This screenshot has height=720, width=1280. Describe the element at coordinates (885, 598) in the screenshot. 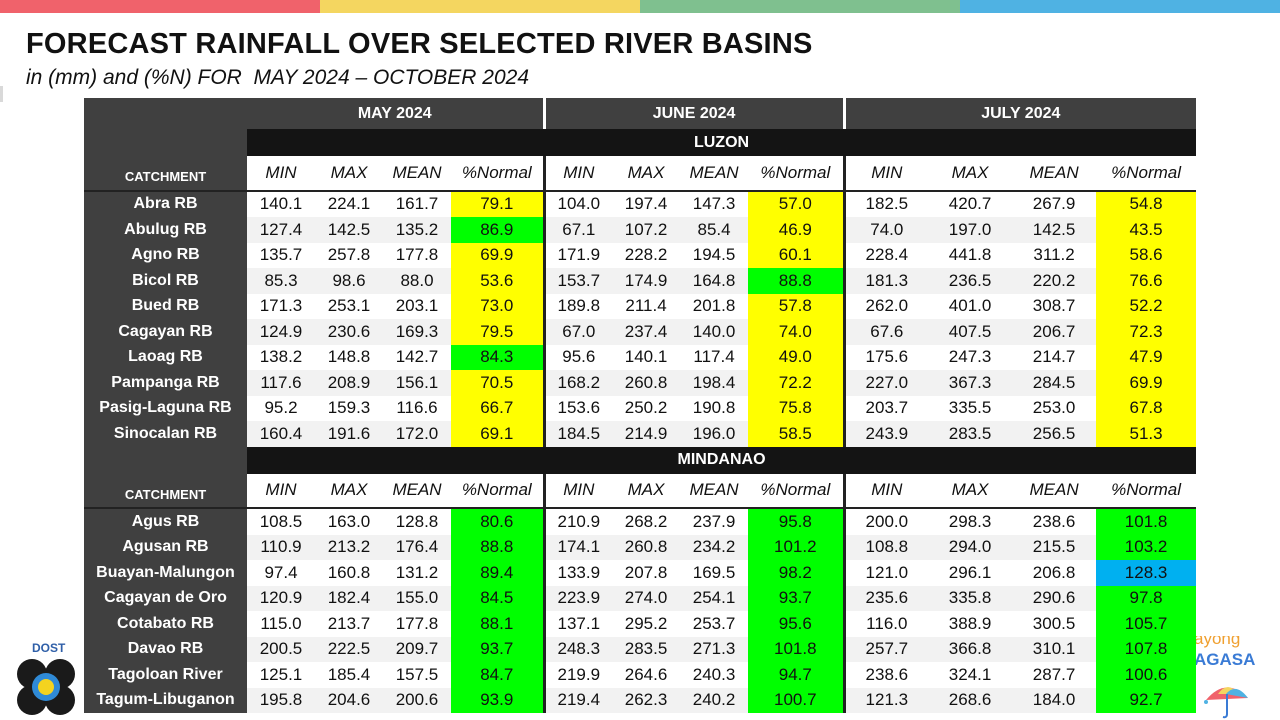

I see `cell-min: 235.6` at that location.